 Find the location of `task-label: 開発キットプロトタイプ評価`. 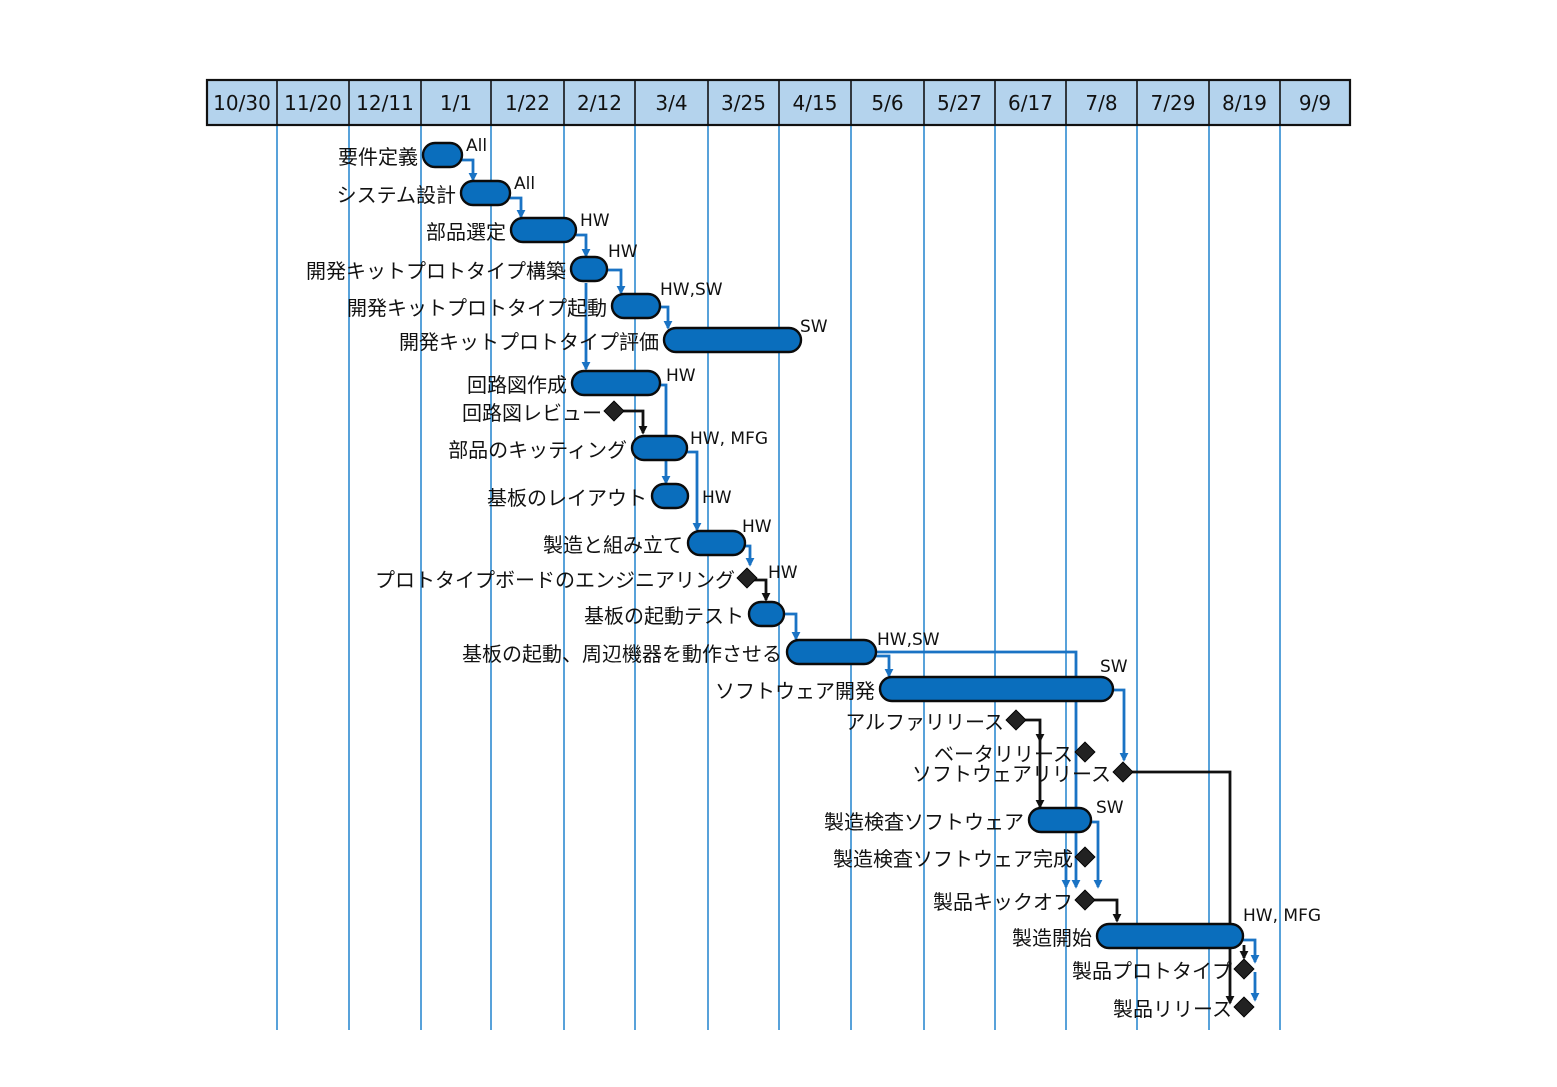

task-label: 開発キットプロトタイプ評価 is located at coordinates (529, 342).